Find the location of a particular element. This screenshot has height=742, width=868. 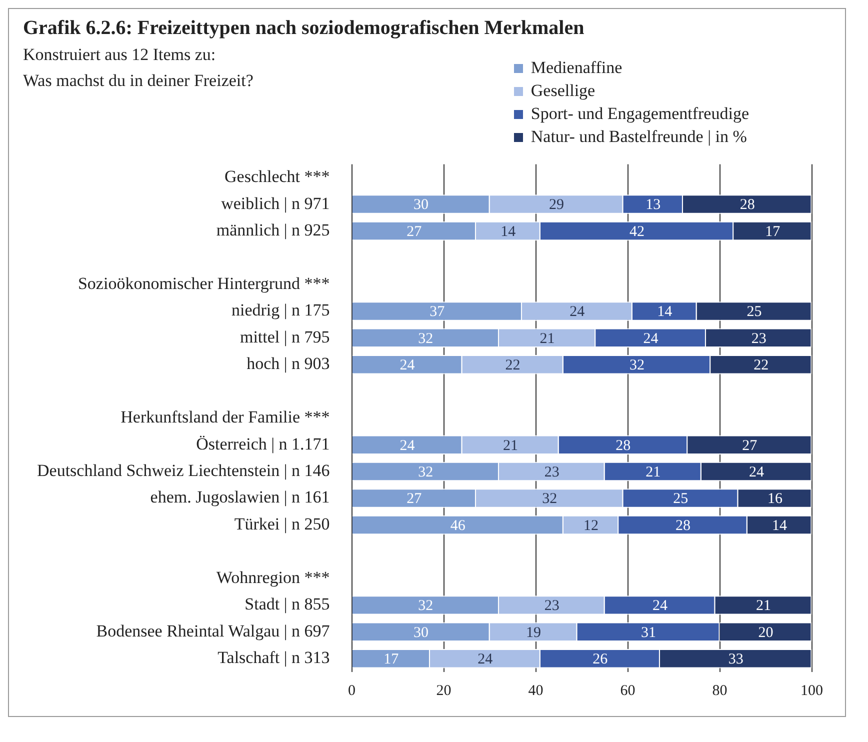

legend-label: Gesellige is located at coordinates (563, 91).